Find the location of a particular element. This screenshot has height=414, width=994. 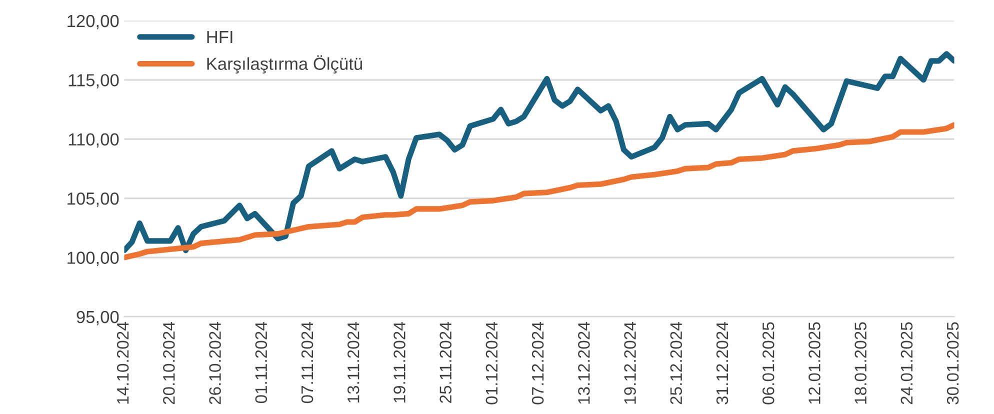

x-tick-label: 24.01.2025 is located at coordinates (906, 363).